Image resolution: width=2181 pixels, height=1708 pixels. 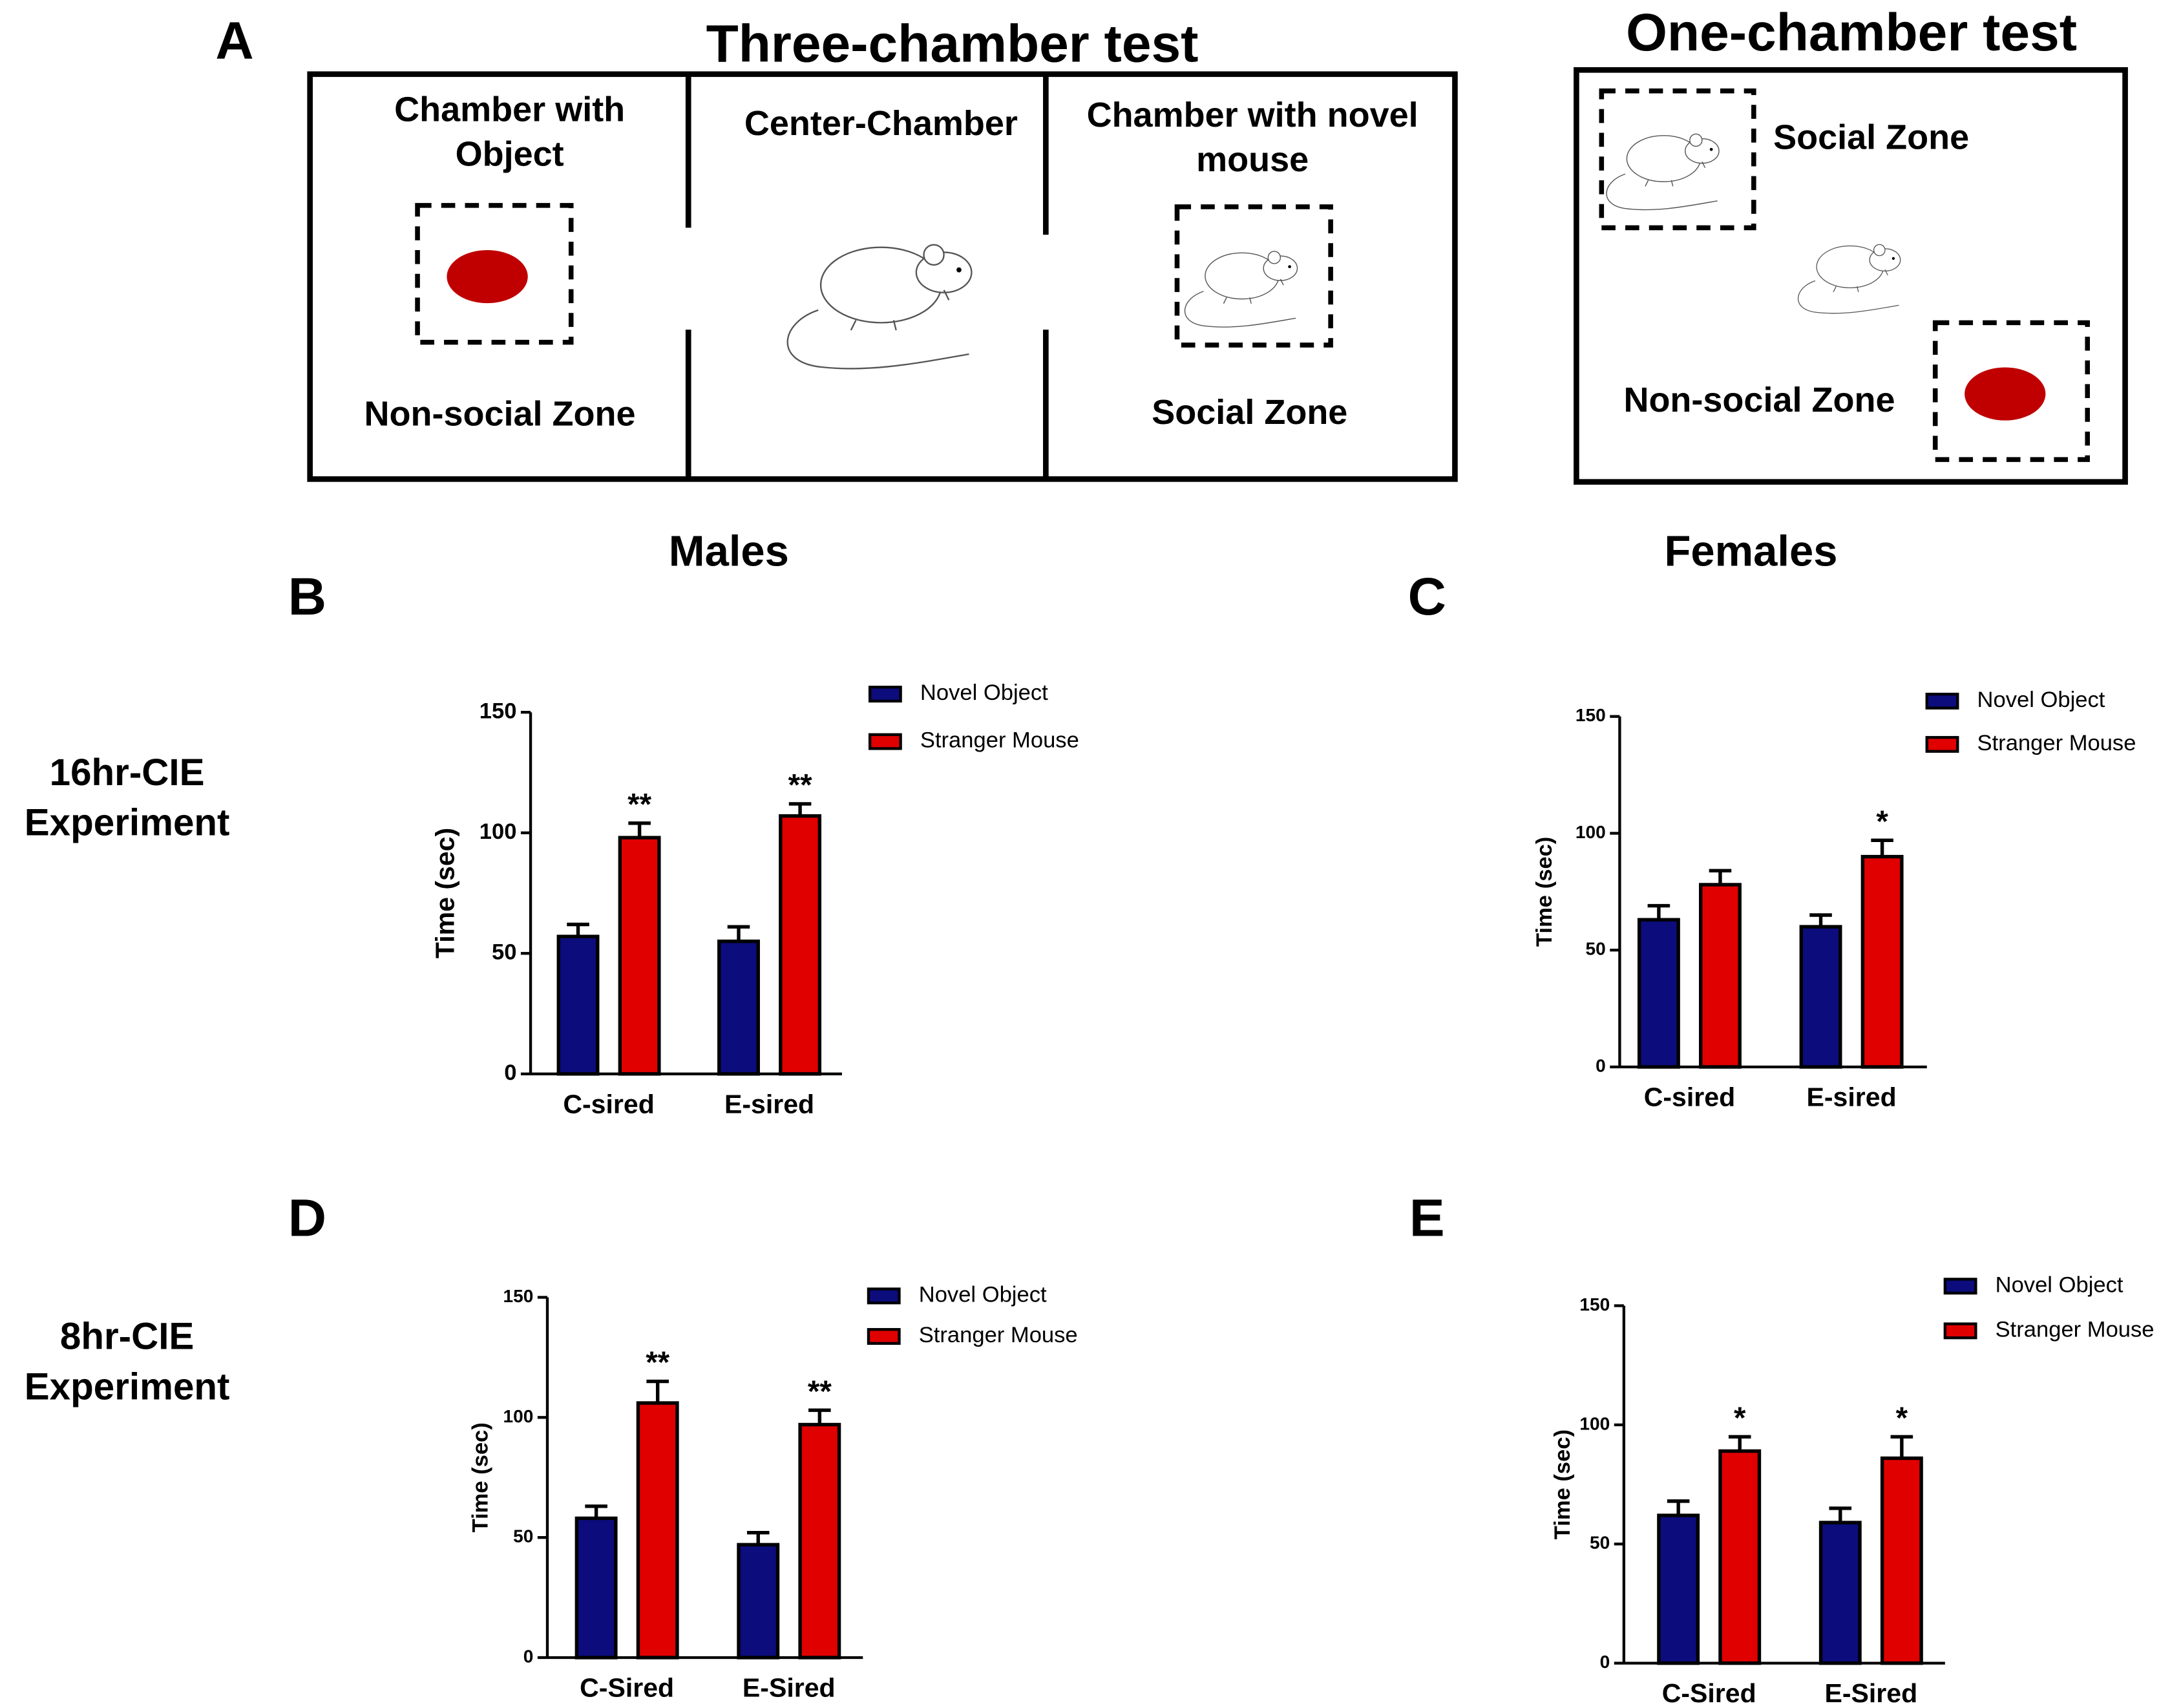 I want to click on chamber-label: Object, so click(x=510, y=154).